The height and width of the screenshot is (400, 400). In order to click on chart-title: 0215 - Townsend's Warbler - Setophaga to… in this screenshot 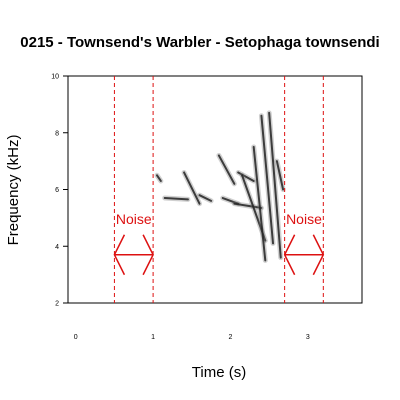, I will do `click(199, 42)`.